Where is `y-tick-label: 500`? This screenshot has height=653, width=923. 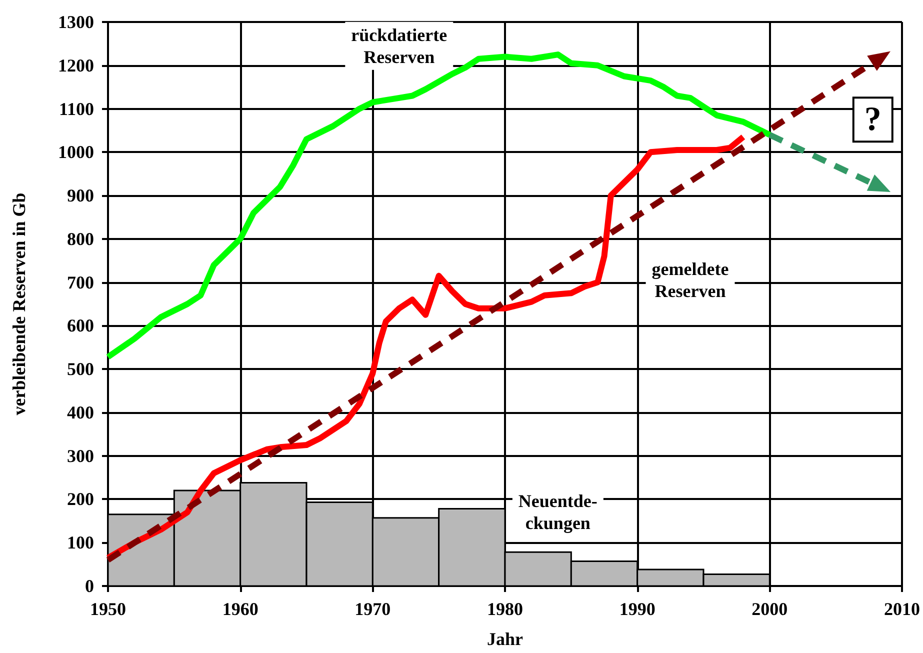 y-tick-label: 500 is located at coordinates (80, 369).